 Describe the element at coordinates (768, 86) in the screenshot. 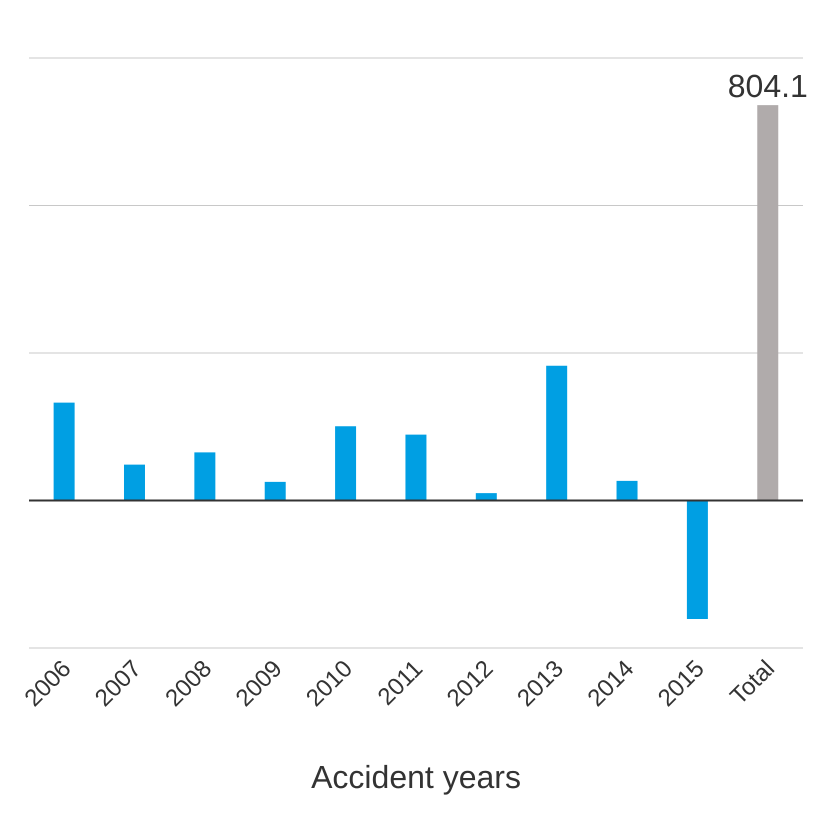

I see `data-label: 804.1` at that location.